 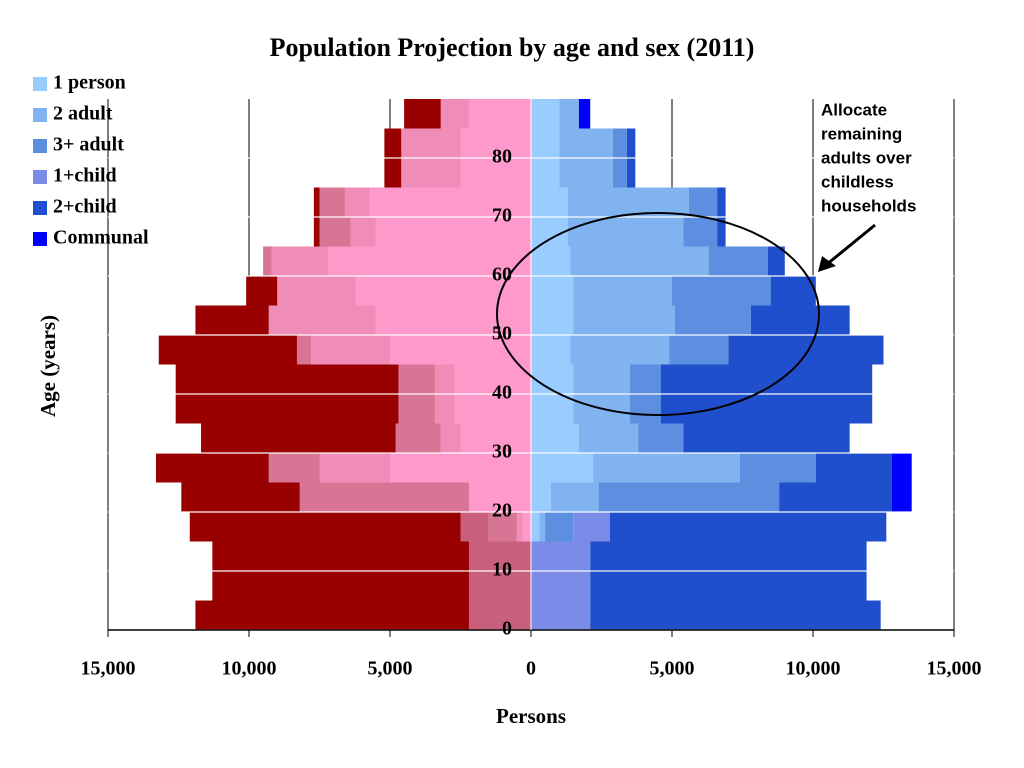 I want to click on legend-label: Communal, so click(x=101, y=238).